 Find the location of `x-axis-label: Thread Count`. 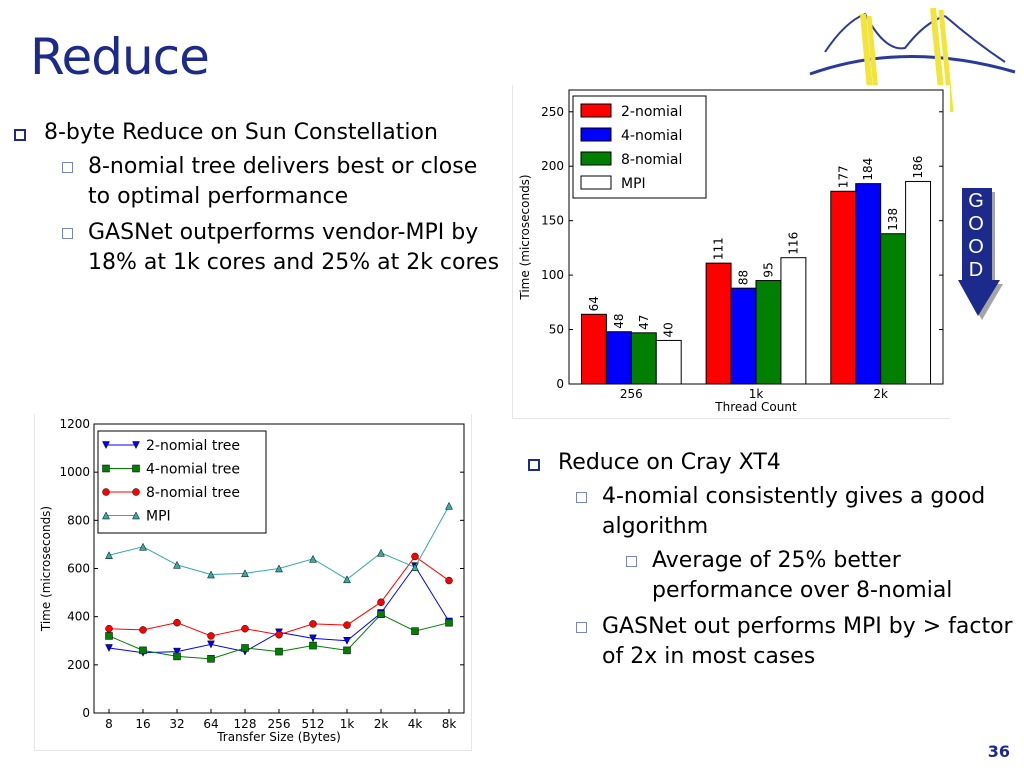

x-axis-label: Thread Count is located at coordinates (755, 407).